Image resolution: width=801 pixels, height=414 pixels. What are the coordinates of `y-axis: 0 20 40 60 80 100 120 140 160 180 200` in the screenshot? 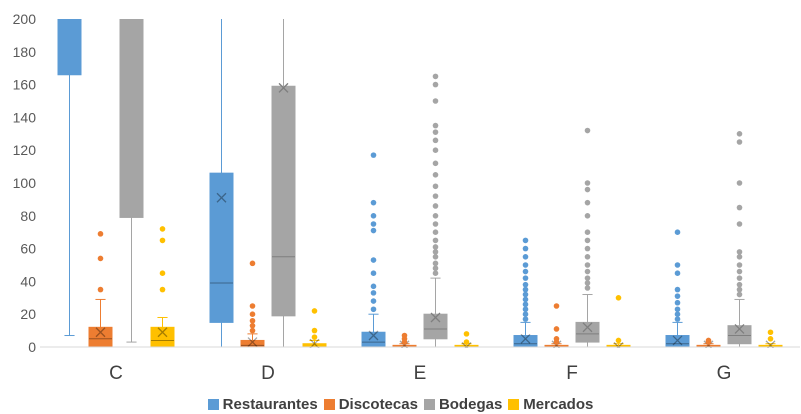 It's located at (25, 183).